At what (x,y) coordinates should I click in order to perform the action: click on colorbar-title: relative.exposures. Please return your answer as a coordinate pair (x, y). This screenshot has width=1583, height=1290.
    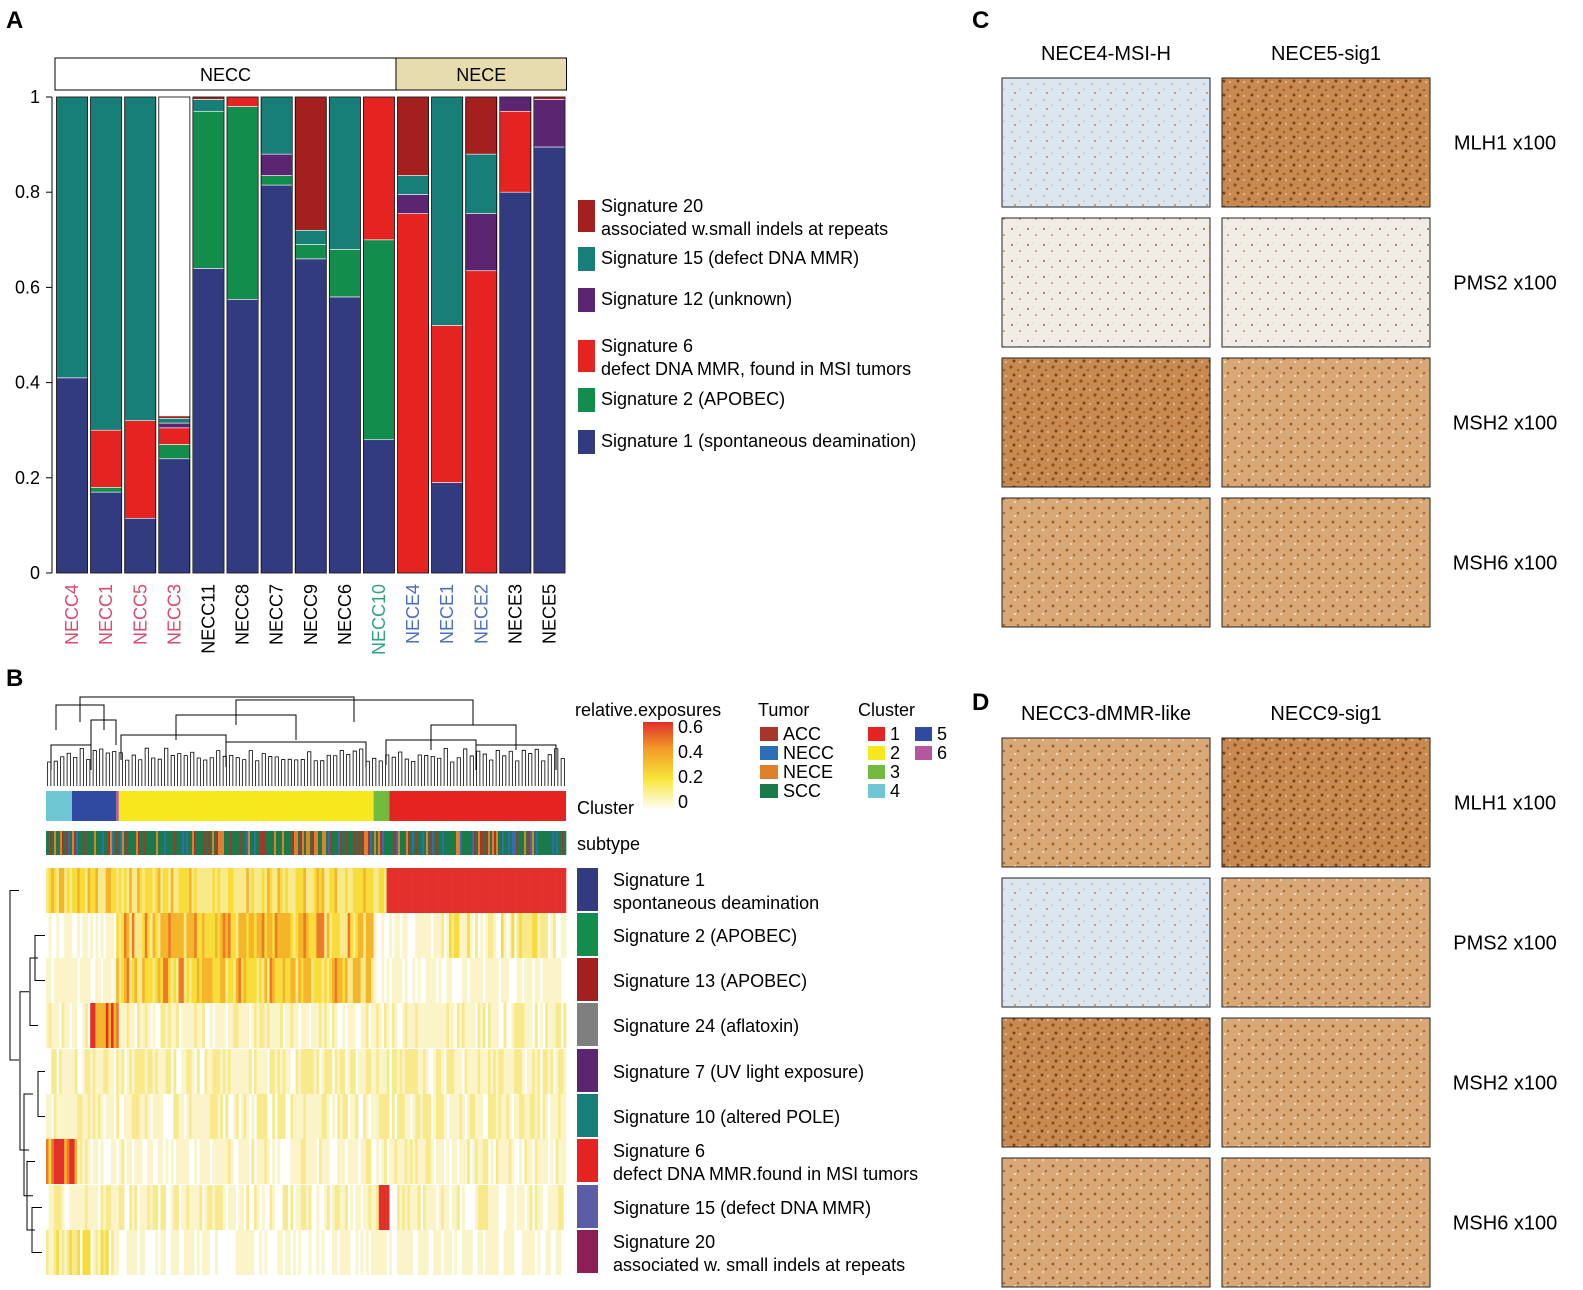
    Looking at the image, I should click on (648, 710).